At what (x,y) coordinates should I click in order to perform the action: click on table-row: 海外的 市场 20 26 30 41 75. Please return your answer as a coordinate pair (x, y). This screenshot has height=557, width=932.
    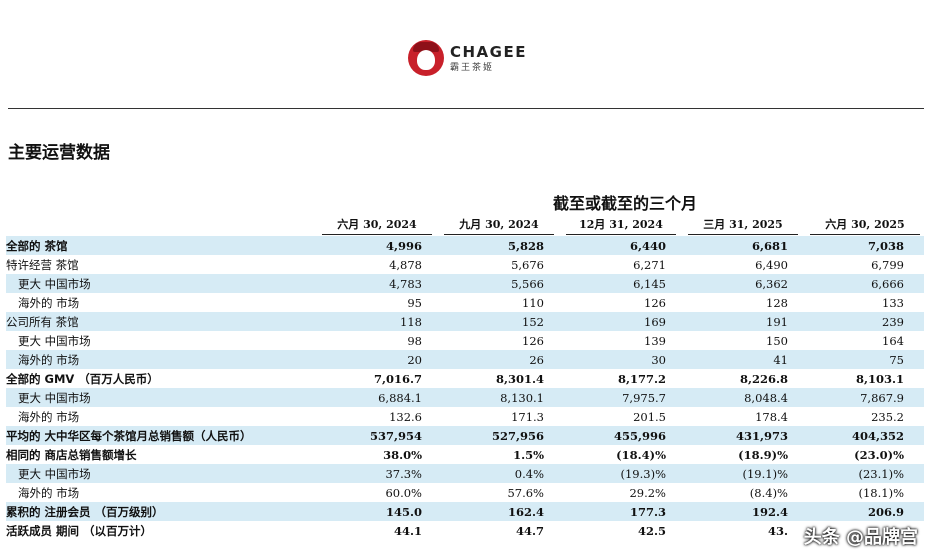
    Looking at the image, I should click on (465, 359).